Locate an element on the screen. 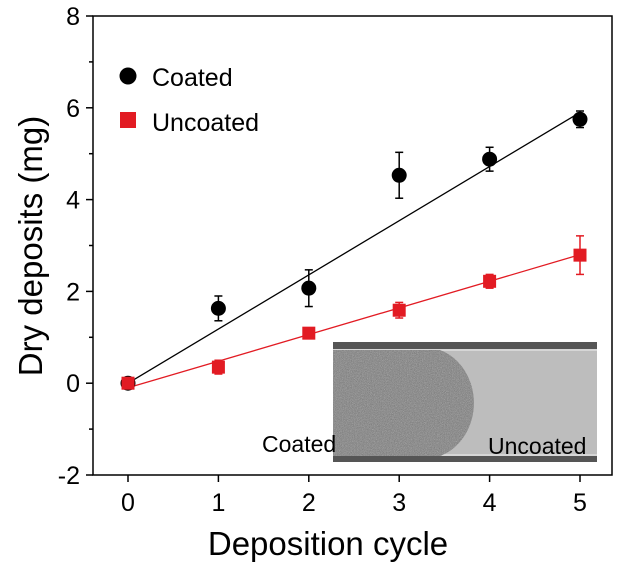 This screenshot has height=568, width=632. legend: Coated Uncoated is located at coordinates (189, 100).